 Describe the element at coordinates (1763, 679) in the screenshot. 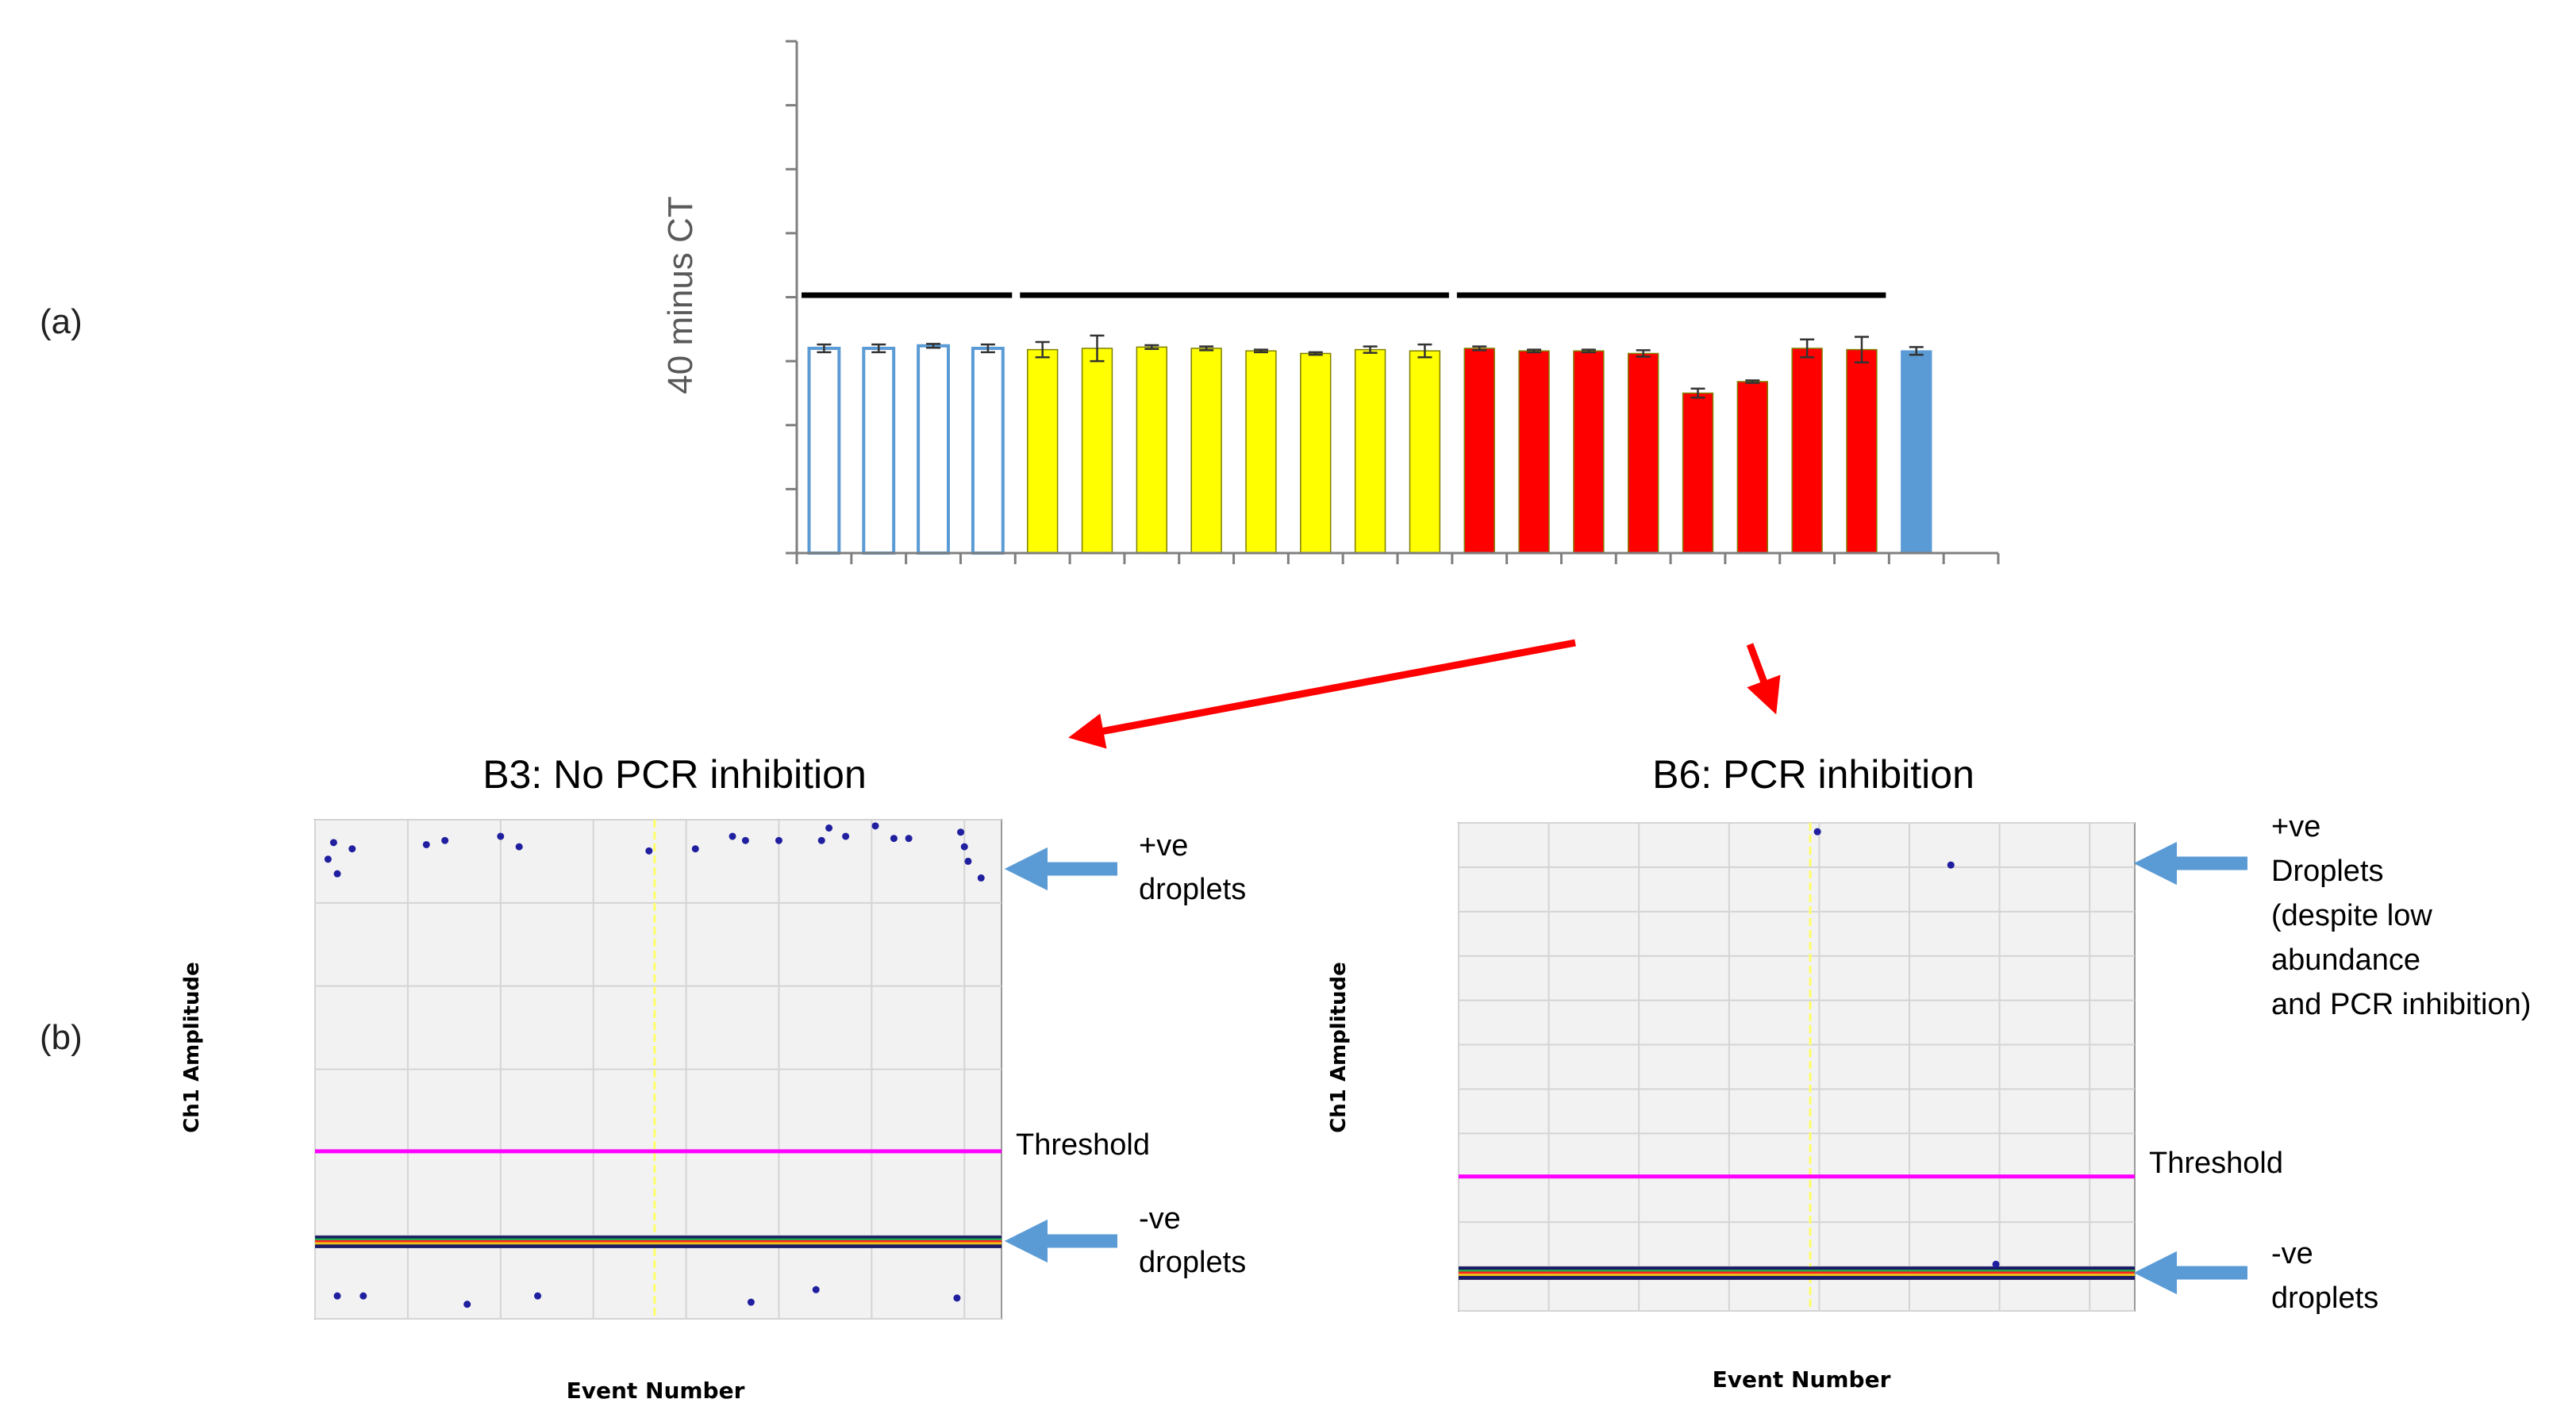

I see `arrow-b6-to-plot` at that location.